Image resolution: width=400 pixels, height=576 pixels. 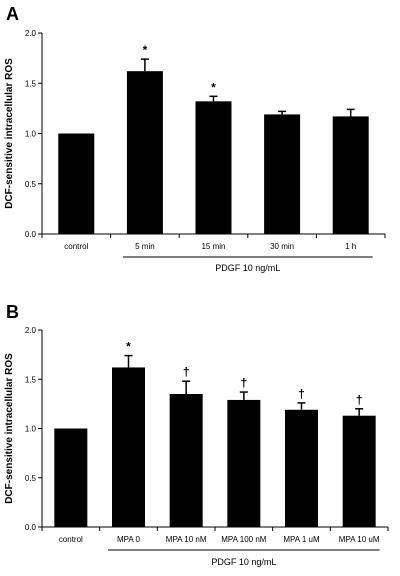 I want to click on panel-letter: B, so click(x=12, y=312).